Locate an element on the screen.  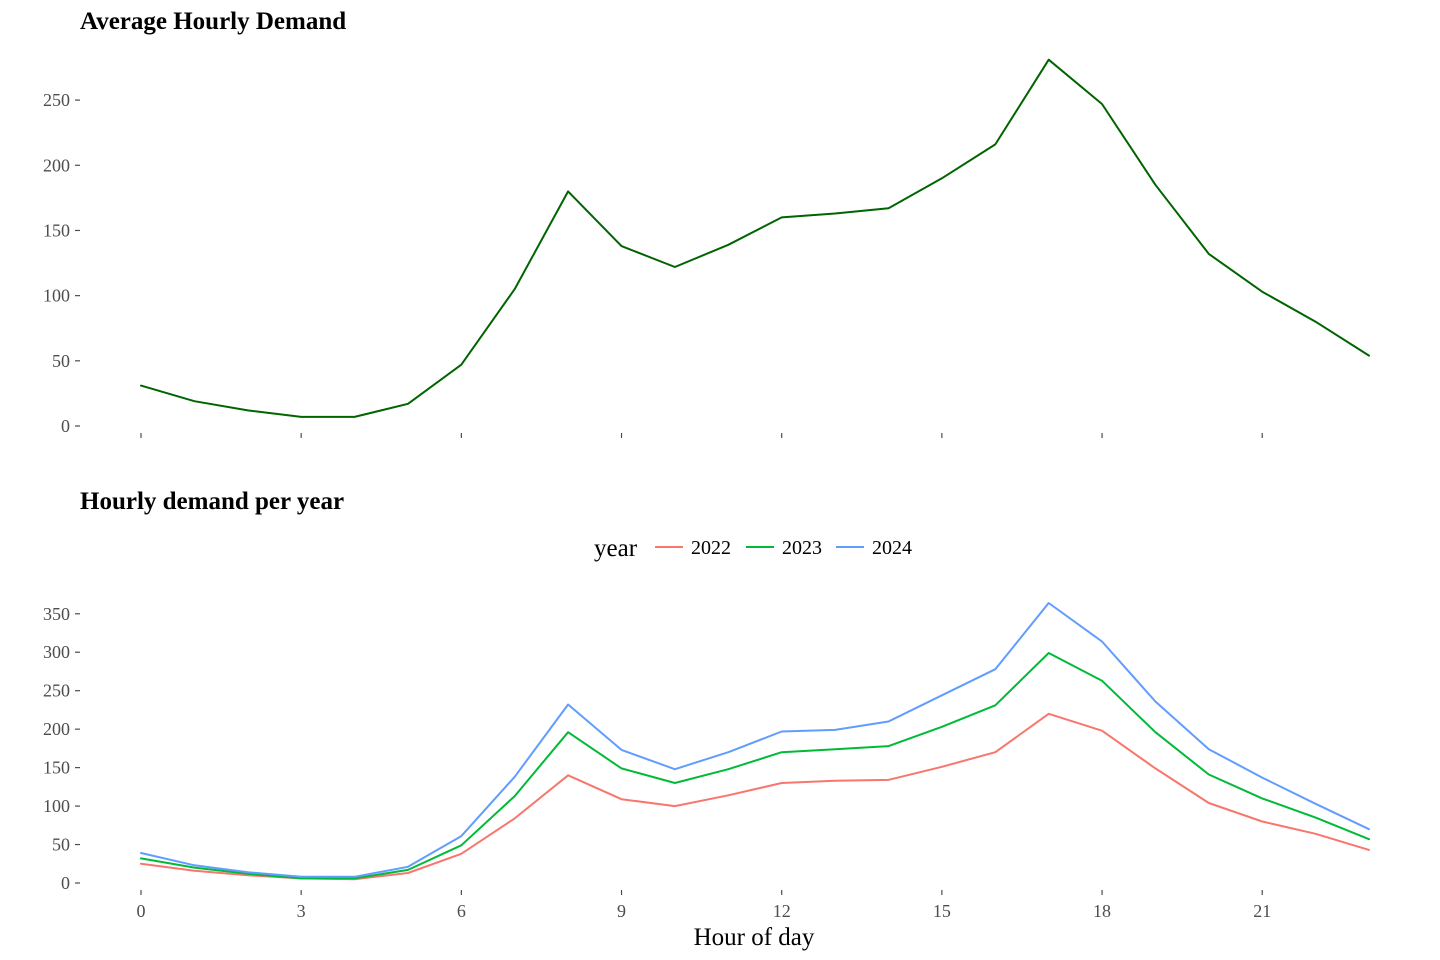
bottom-y-tick-label: 350 is located at coordinates (56, 614).